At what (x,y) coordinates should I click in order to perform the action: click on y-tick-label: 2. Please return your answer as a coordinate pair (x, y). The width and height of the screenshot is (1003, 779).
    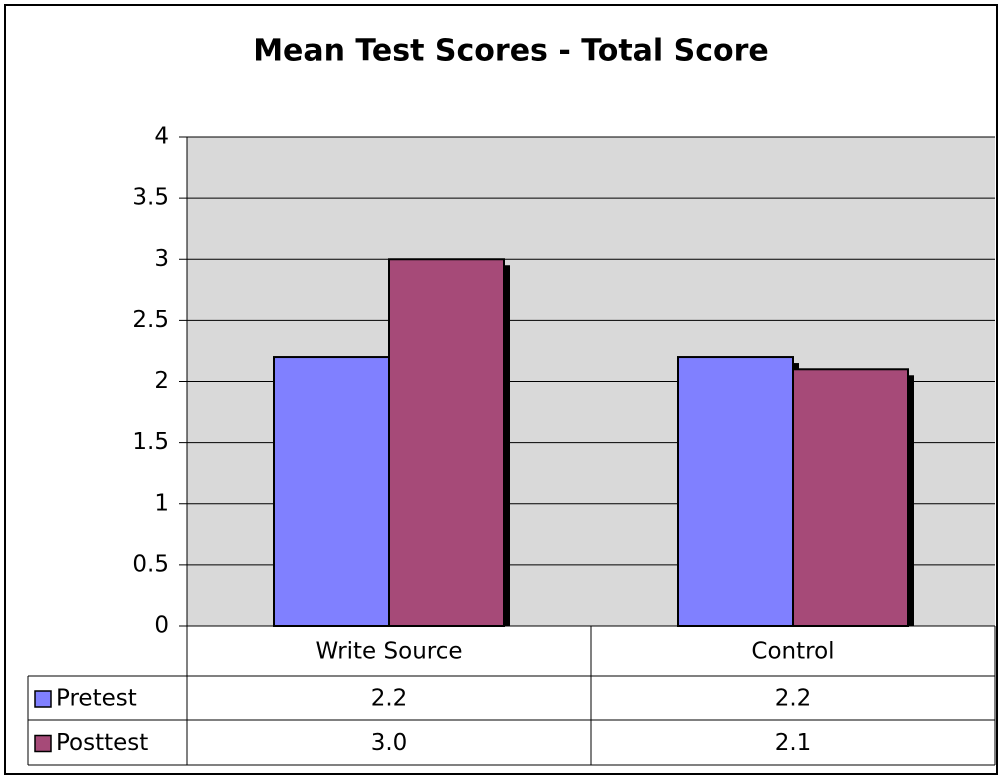
    Looking at the image, I should click on (161, 381).